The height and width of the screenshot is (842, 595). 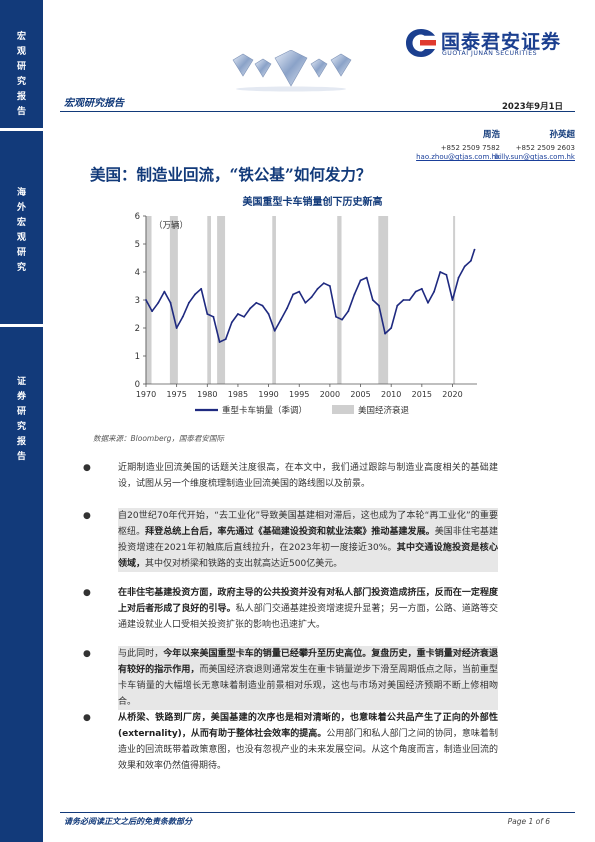 I want to click on chart-source: 数据来源：Bloomberg，国泰君安国际, so click(x=158, y=438).